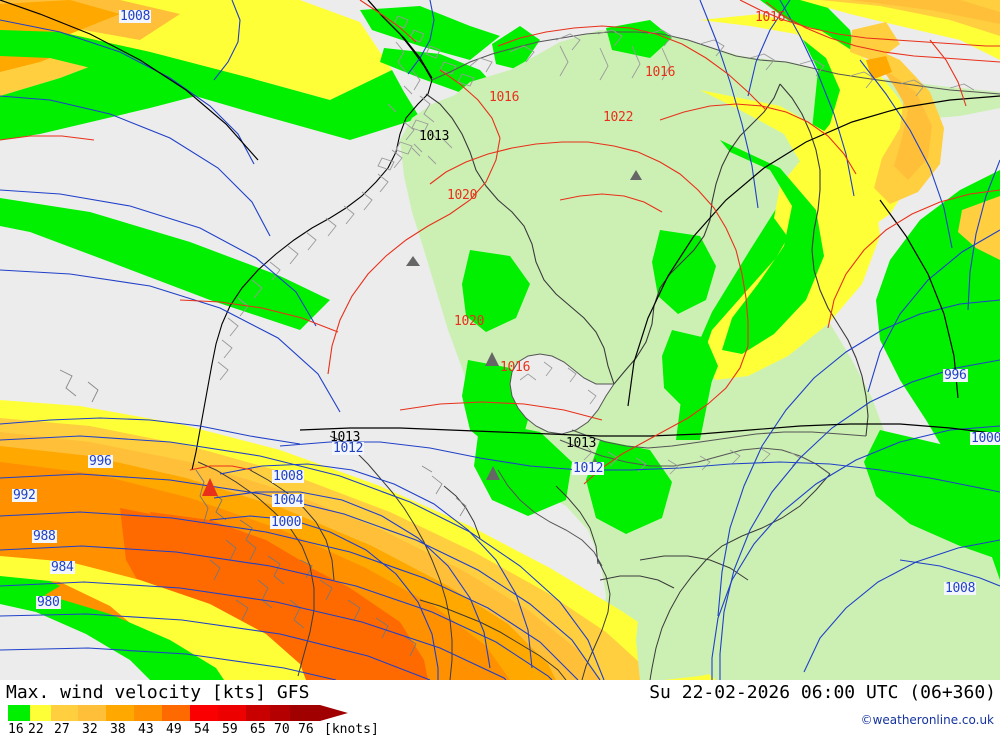 This screenshot has width=1000, height=737. I want to click on legend-tick: 65, so click(258, 729).